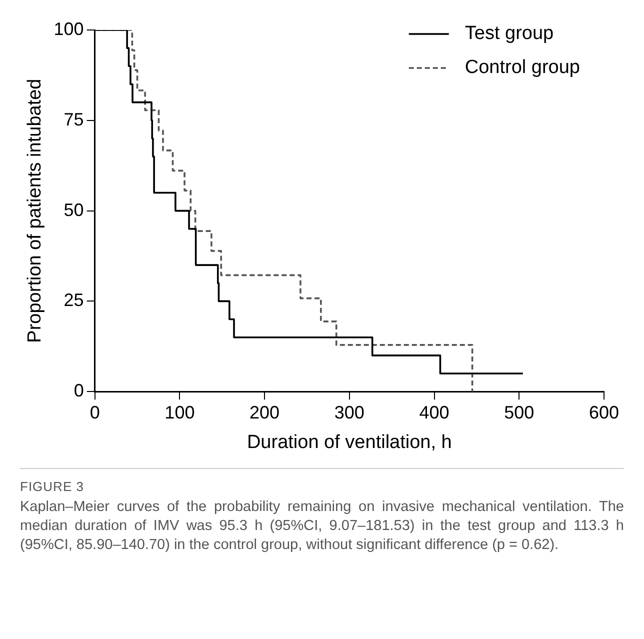 The width and height of the screenshot is (644, 639). Describe the element at coordinates (509, 33) in the screenshot. I see `legend-label: Test group` at that location.